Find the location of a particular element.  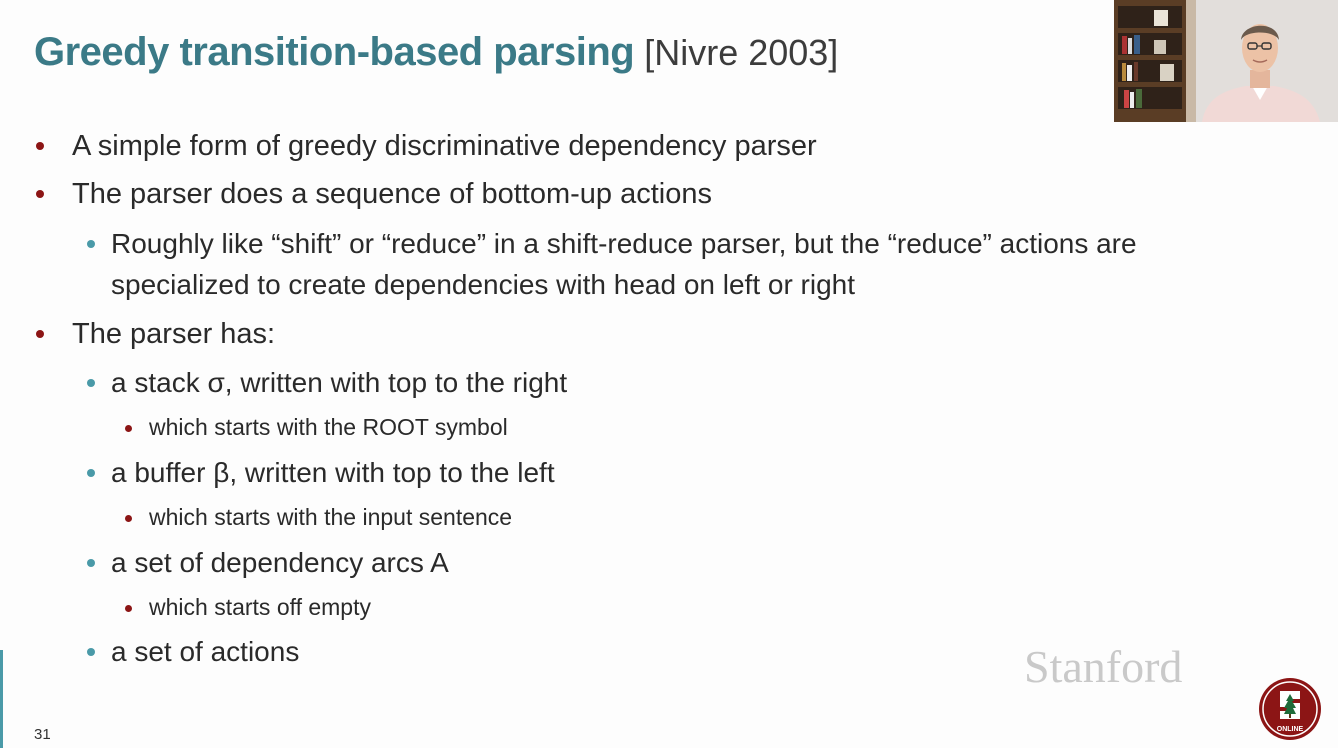

slide-title-text: Greedy transition-based parsing is located at coordinates (334, 52).